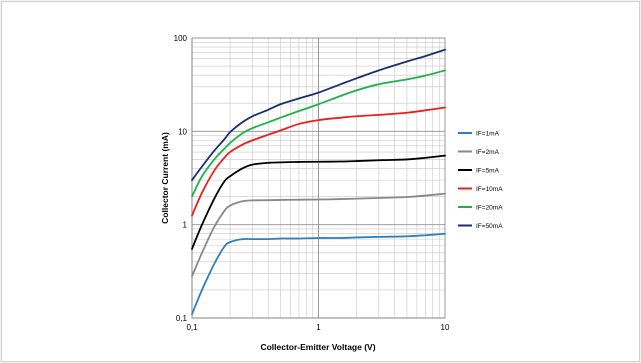 The width and height of the screenshot is (641, 363). I want to click on x-tick-label: 0,1, so click(192, 327).